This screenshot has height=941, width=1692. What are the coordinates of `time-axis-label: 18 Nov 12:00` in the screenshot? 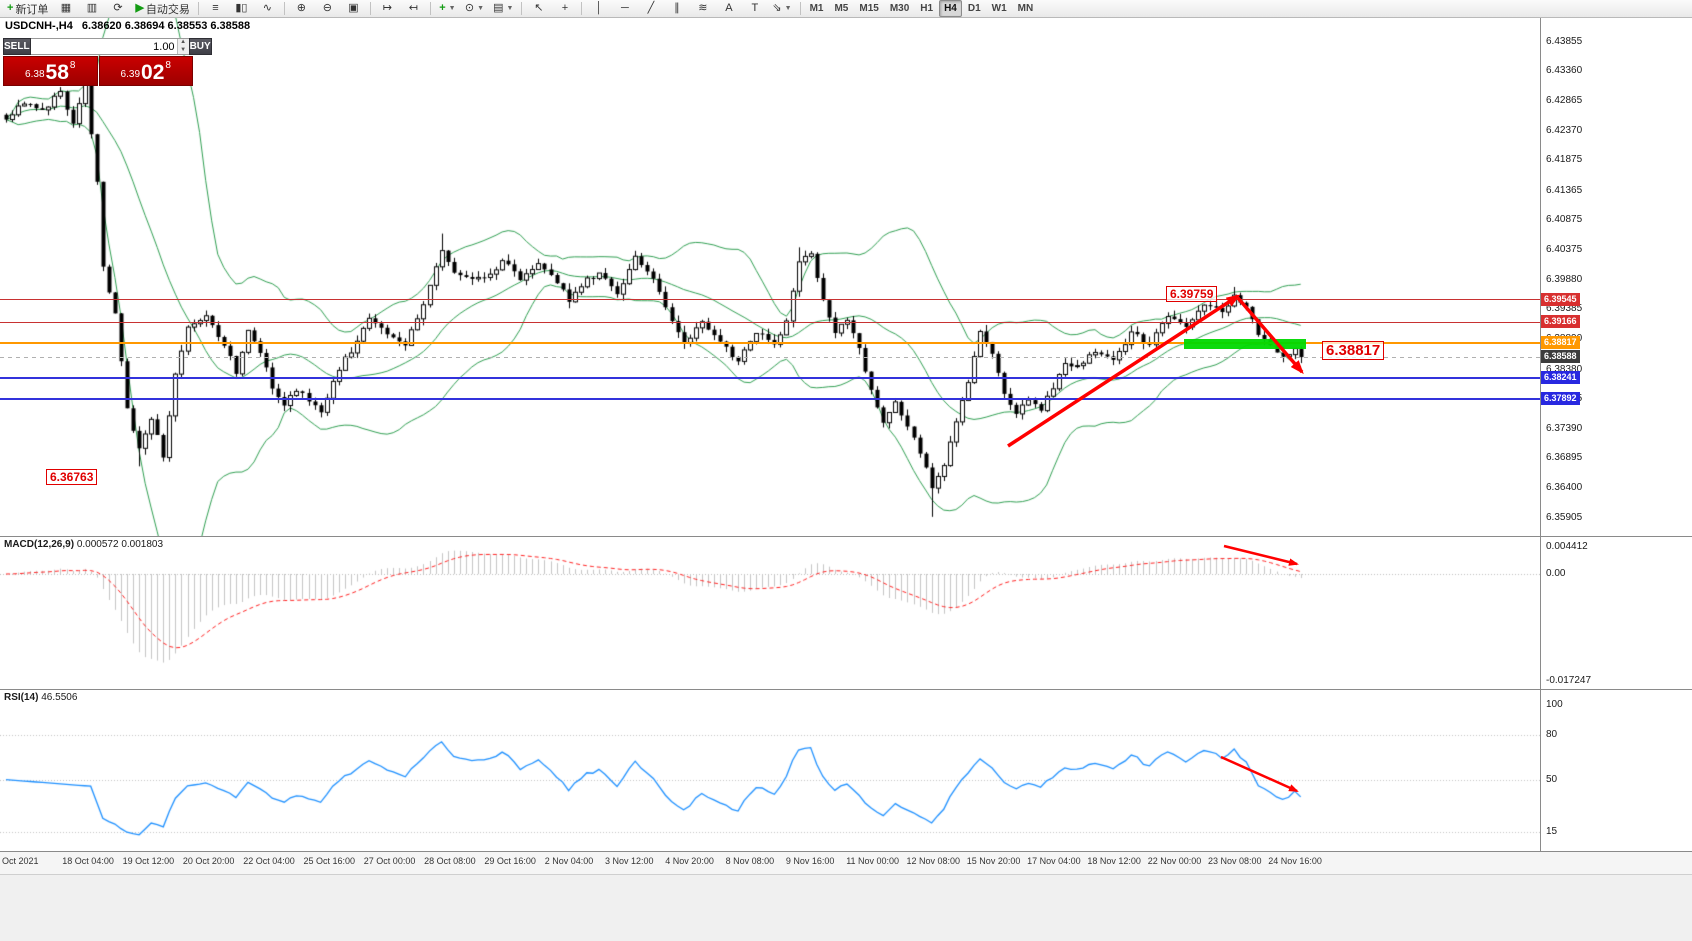 It's located at (1114, 861).